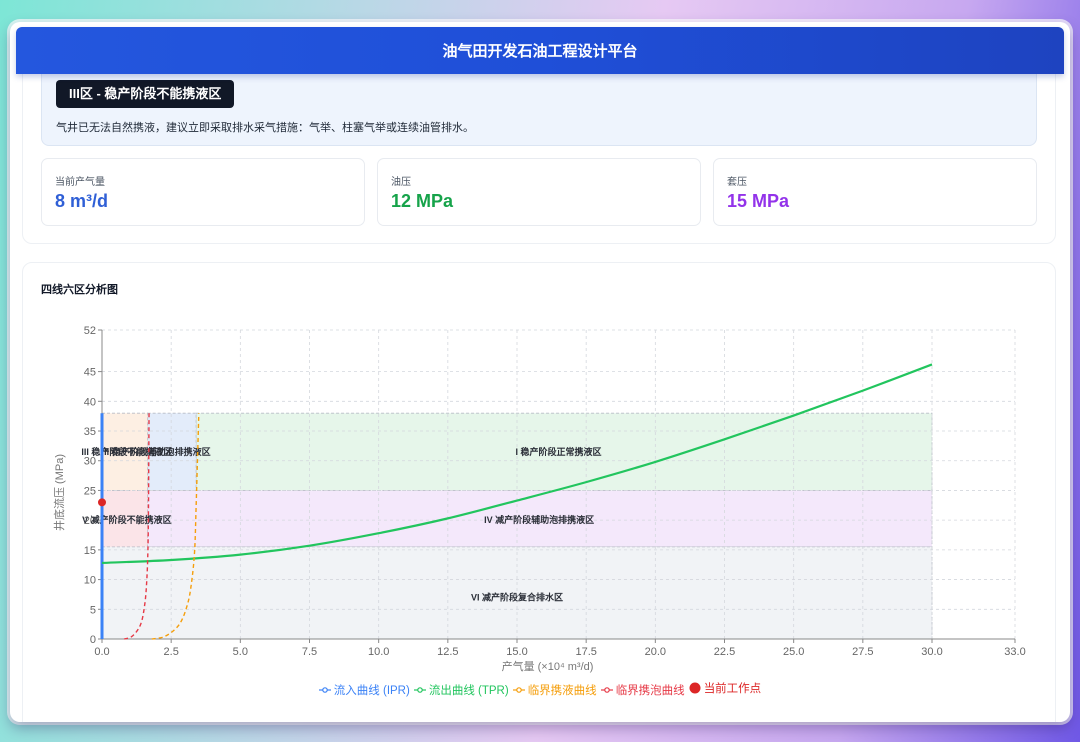 This screenshot has width=1080, height=742. What do you see at coordinates (90, 432) in the screenshot?
I see `y-tick-label: 35` at bounding box center [90, 432].